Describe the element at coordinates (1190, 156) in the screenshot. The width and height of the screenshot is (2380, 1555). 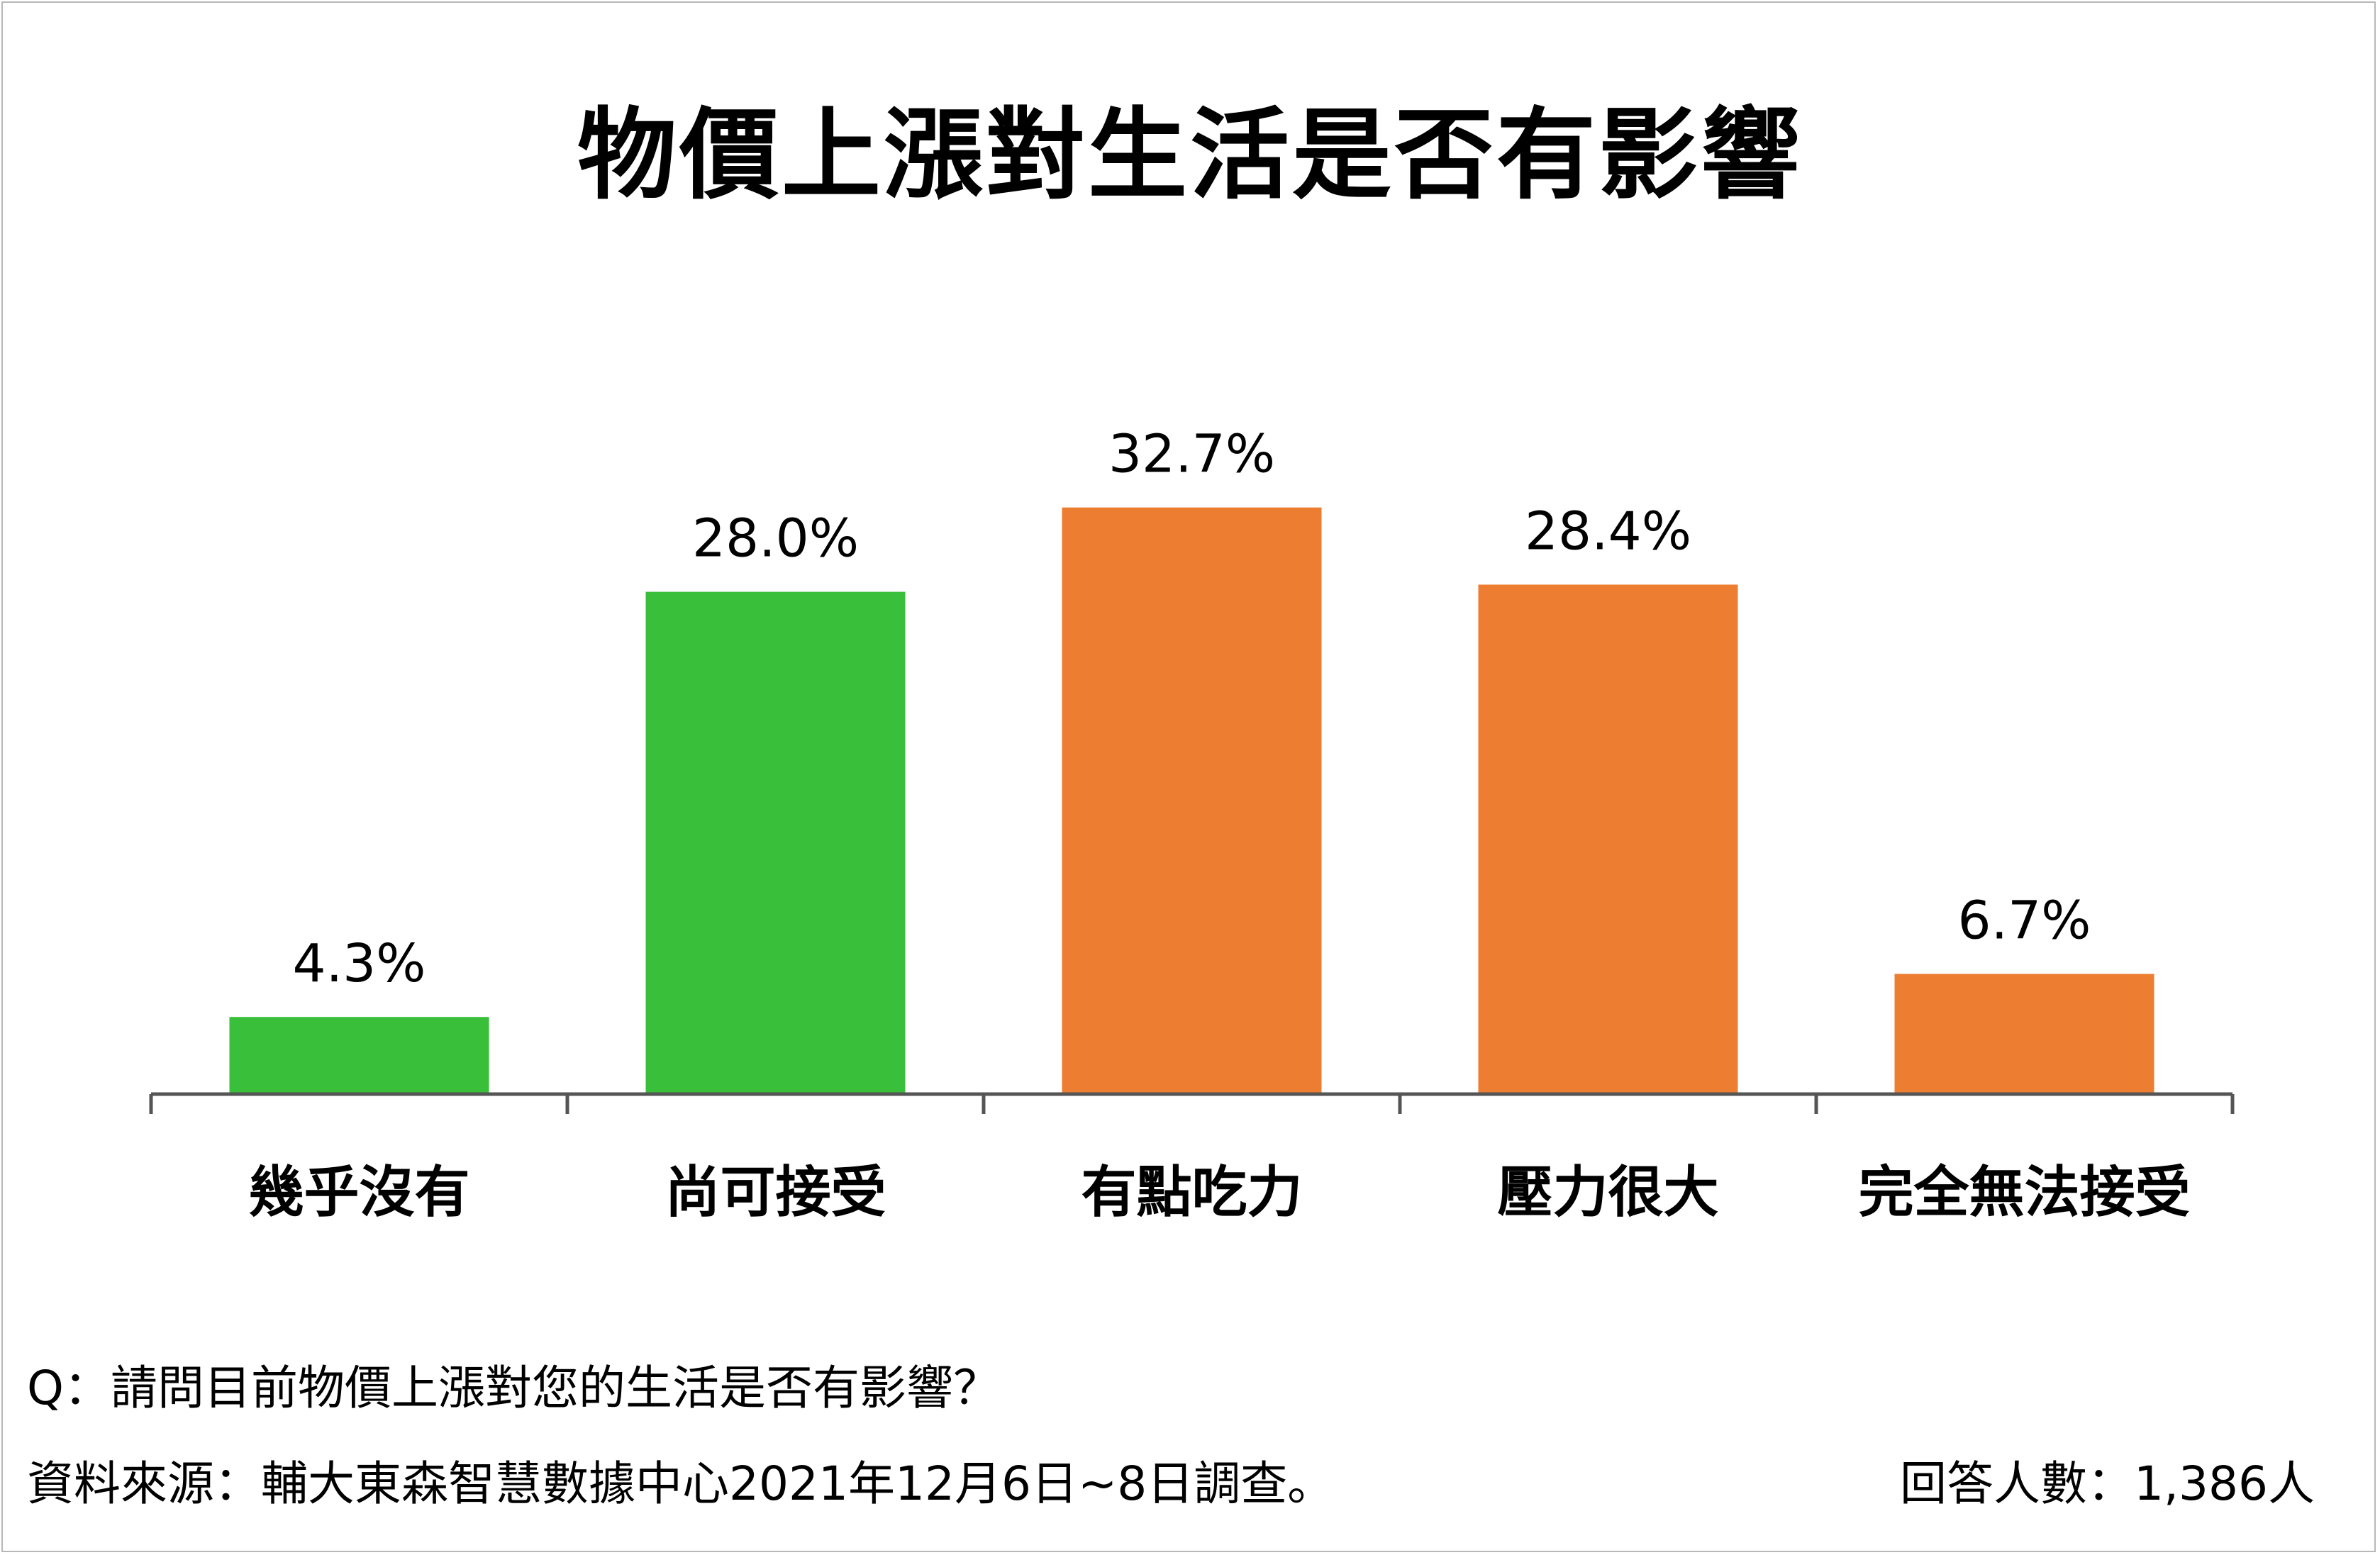
I see `chart-title: 物價上漲對生活是否有影響` at that location.